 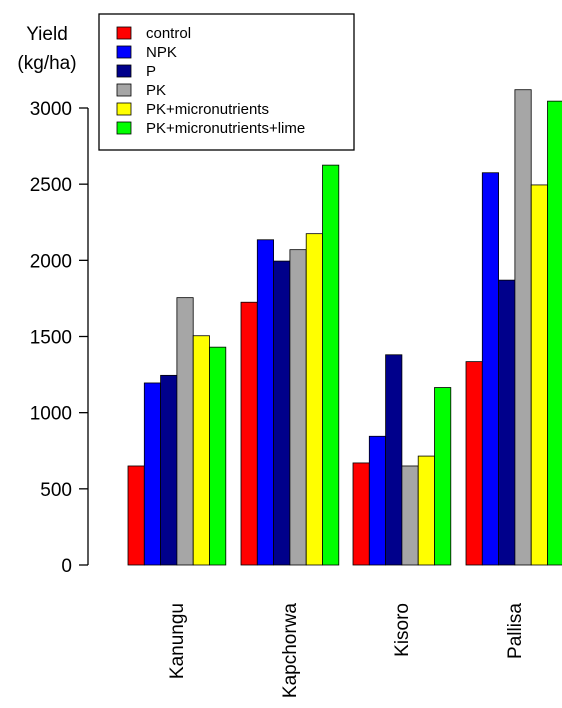 What do you see at coordinates (265, 402) in the screenshot?
I see `bar-kapchorwa-npk` at bounding box center [265, 402].